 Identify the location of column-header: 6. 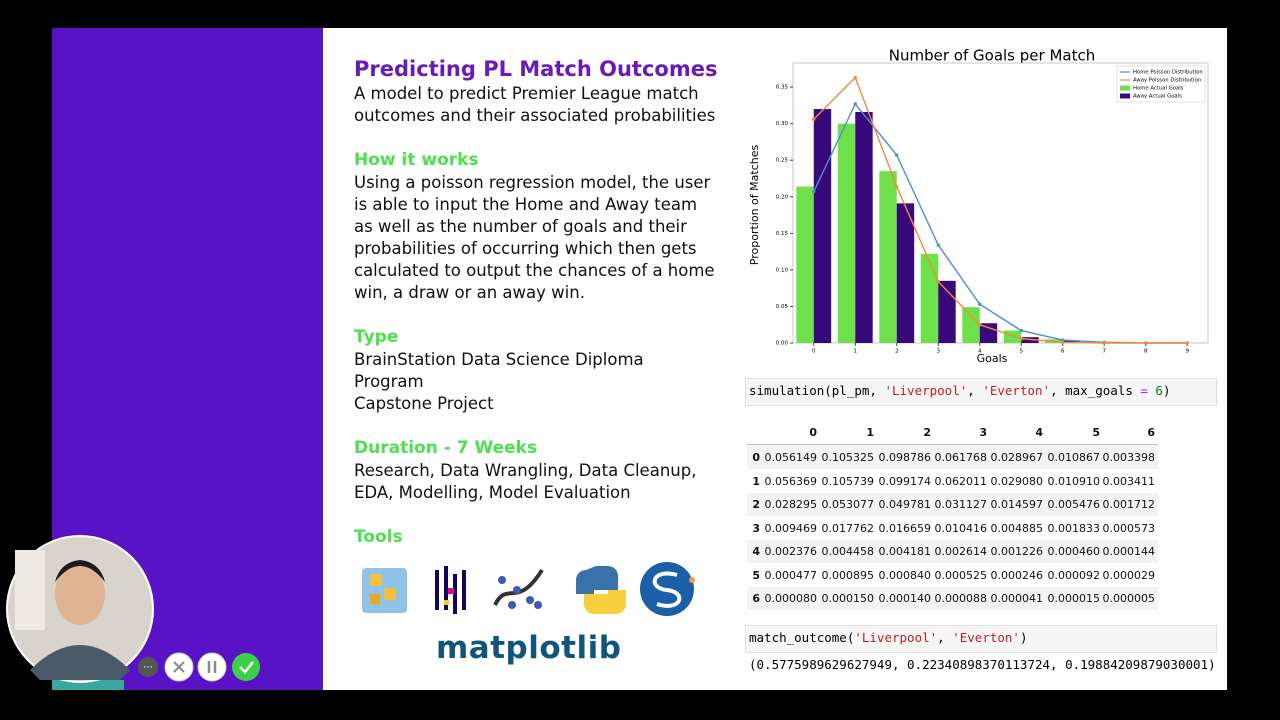
(1151, 432).